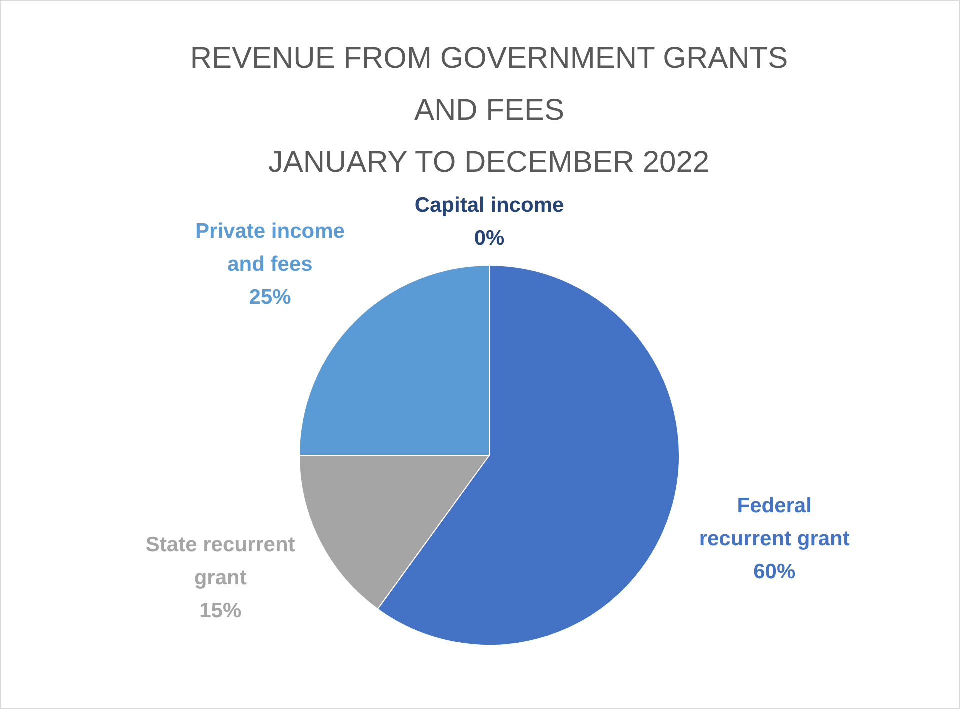 Image resolution: width=960 pixels, height=709 pixels. What do you see at coordinates (774, 522) in the screenshot?
I see `slice-label: Federal recurrent grant` at bounding box center [774, 522].